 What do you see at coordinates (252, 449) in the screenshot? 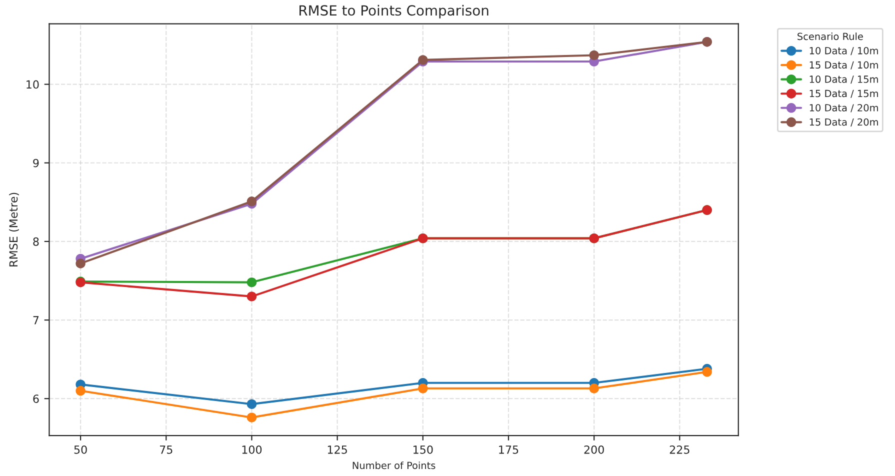
I see `x-tick-label: 100` at bounding box center [252, 449].